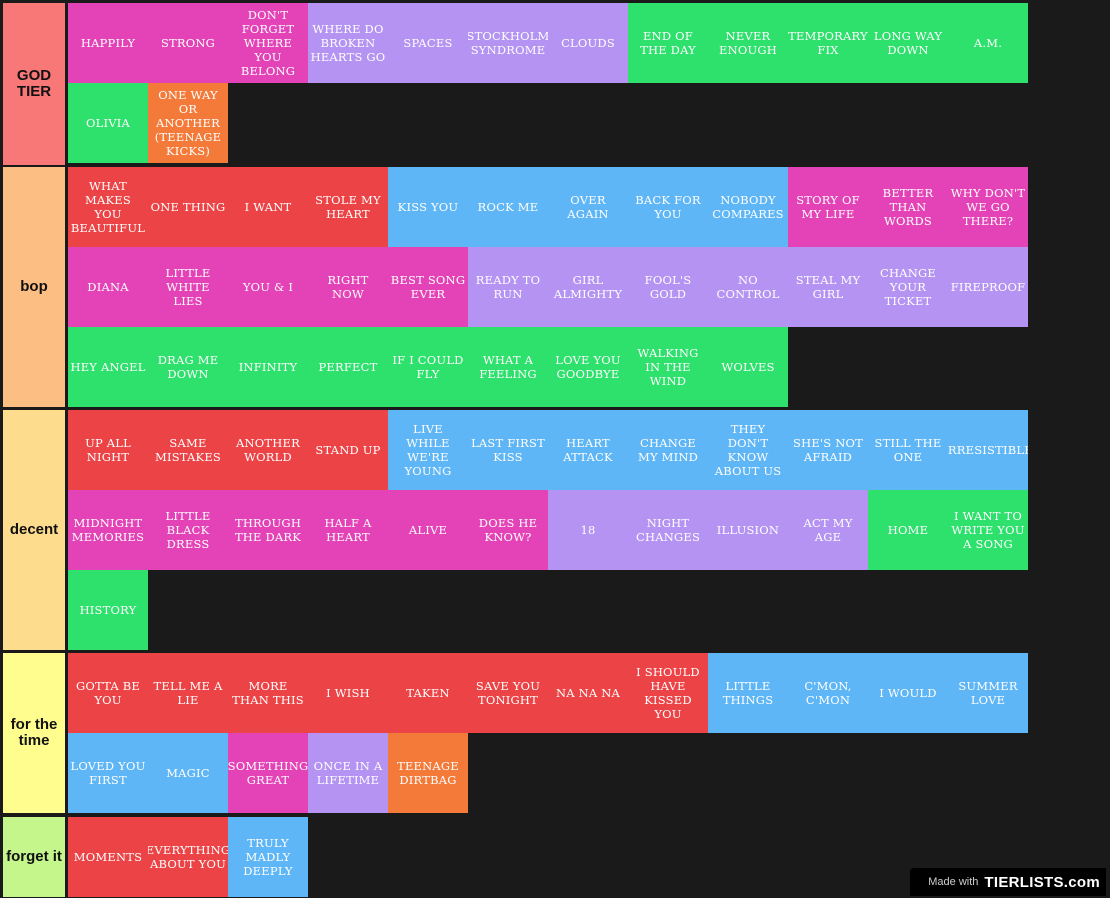  What do you see at coordinates (508, 207) in the screenshot?
I see `tier-item: ROCK ME` at bounding box center [508, 207].